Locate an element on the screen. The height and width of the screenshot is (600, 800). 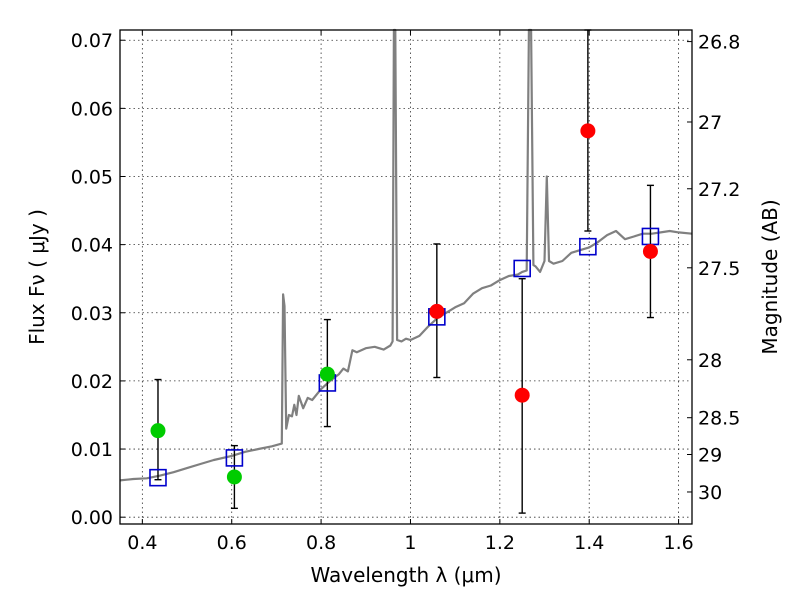
x-tick-labels: 0.4 0.6 0.8 1 1.2 1.4 1.6 is located at coordinates (410, 543).